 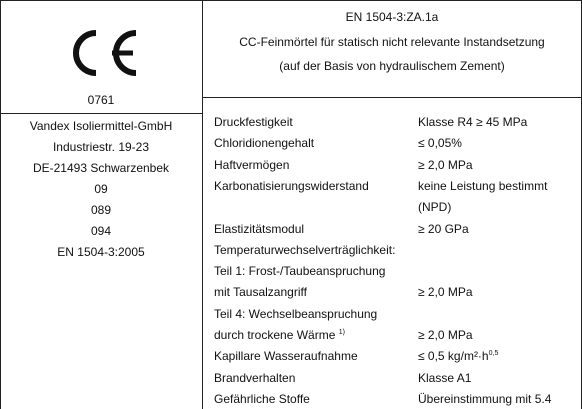 I want to click on right-divider, so click(x=392, y=97).